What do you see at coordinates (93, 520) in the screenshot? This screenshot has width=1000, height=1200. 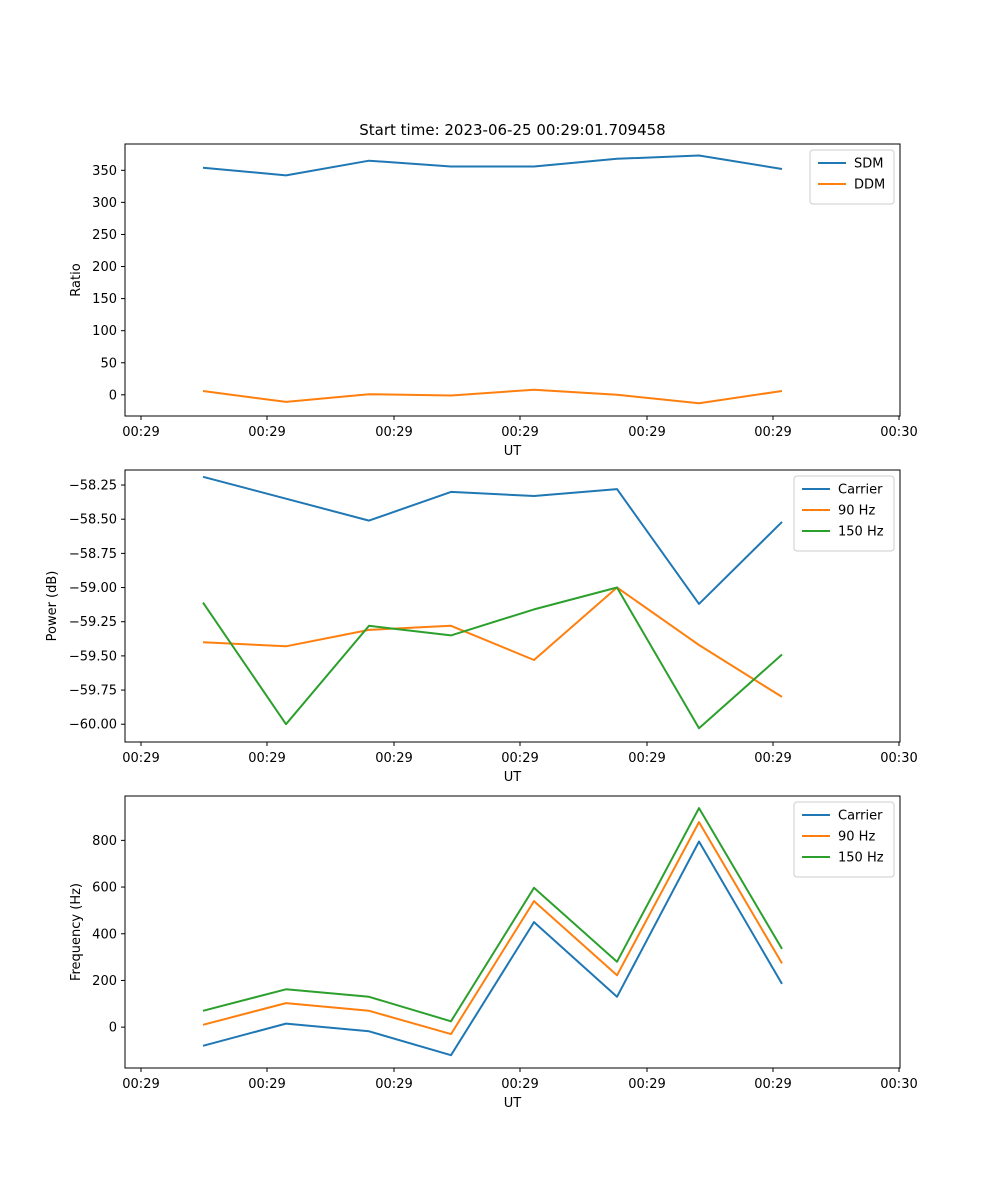 I see `y-tick-label: −58.50` at bounding box center [93, 520].